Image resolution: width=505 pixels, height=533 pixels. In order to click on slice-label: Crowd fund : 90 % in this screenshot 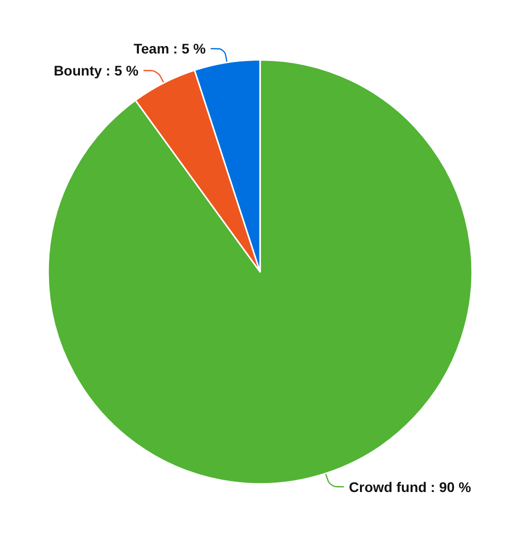, I will do `click(410, 486)`.